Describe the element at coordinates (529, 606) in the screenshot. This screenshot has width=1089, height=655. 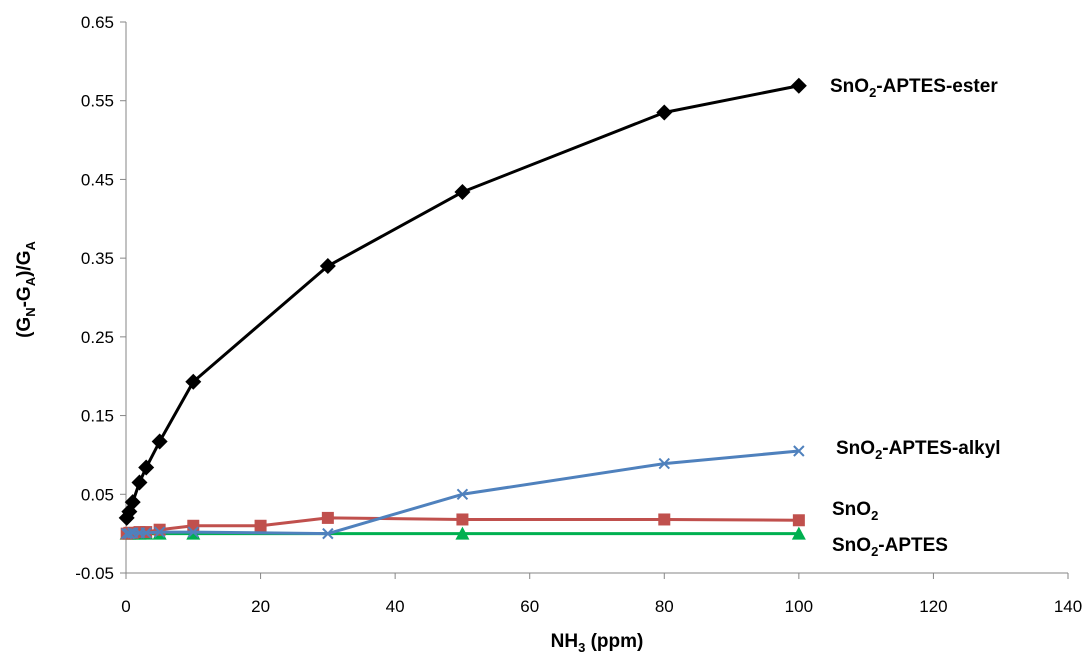
I see `x-tick-label: 60` at that location.